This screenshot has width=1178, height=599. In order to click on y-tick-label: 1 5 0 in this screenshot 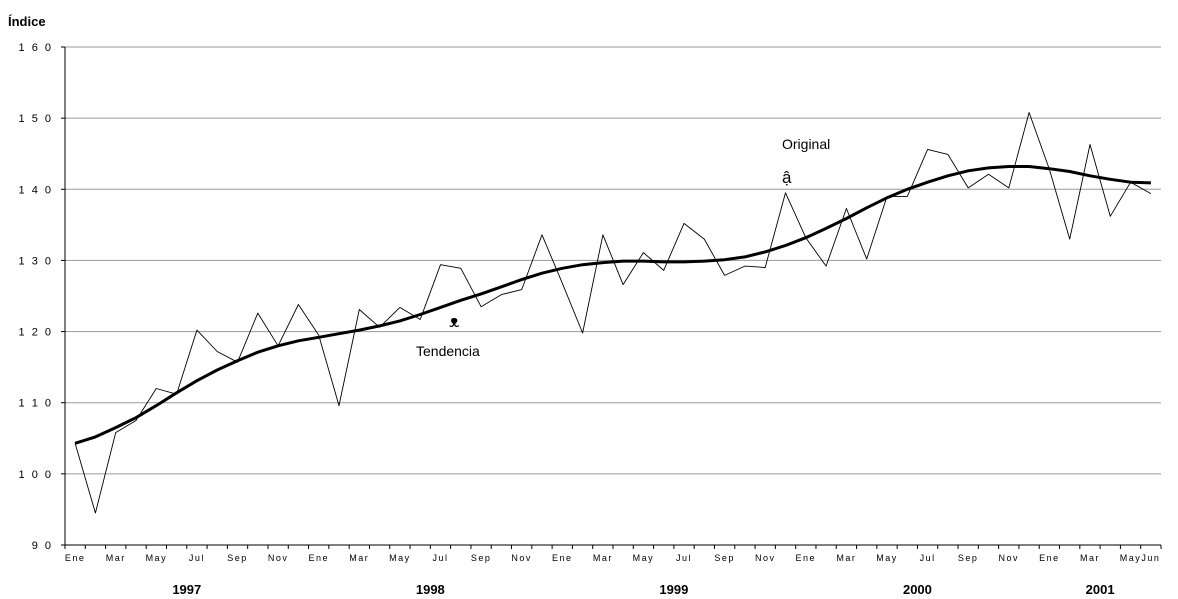, I will do `click(36, 119)`.